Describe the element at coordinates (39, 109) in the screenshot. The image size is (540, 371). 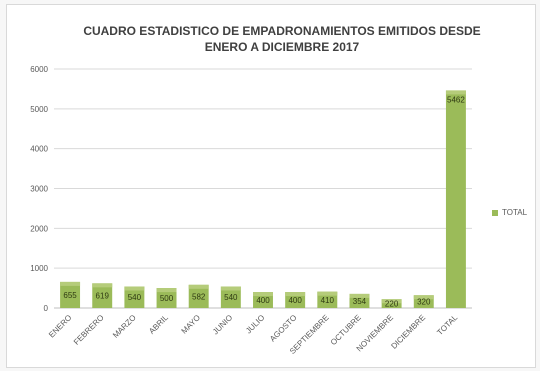
I see `y-tick-label: 5000` at that location.